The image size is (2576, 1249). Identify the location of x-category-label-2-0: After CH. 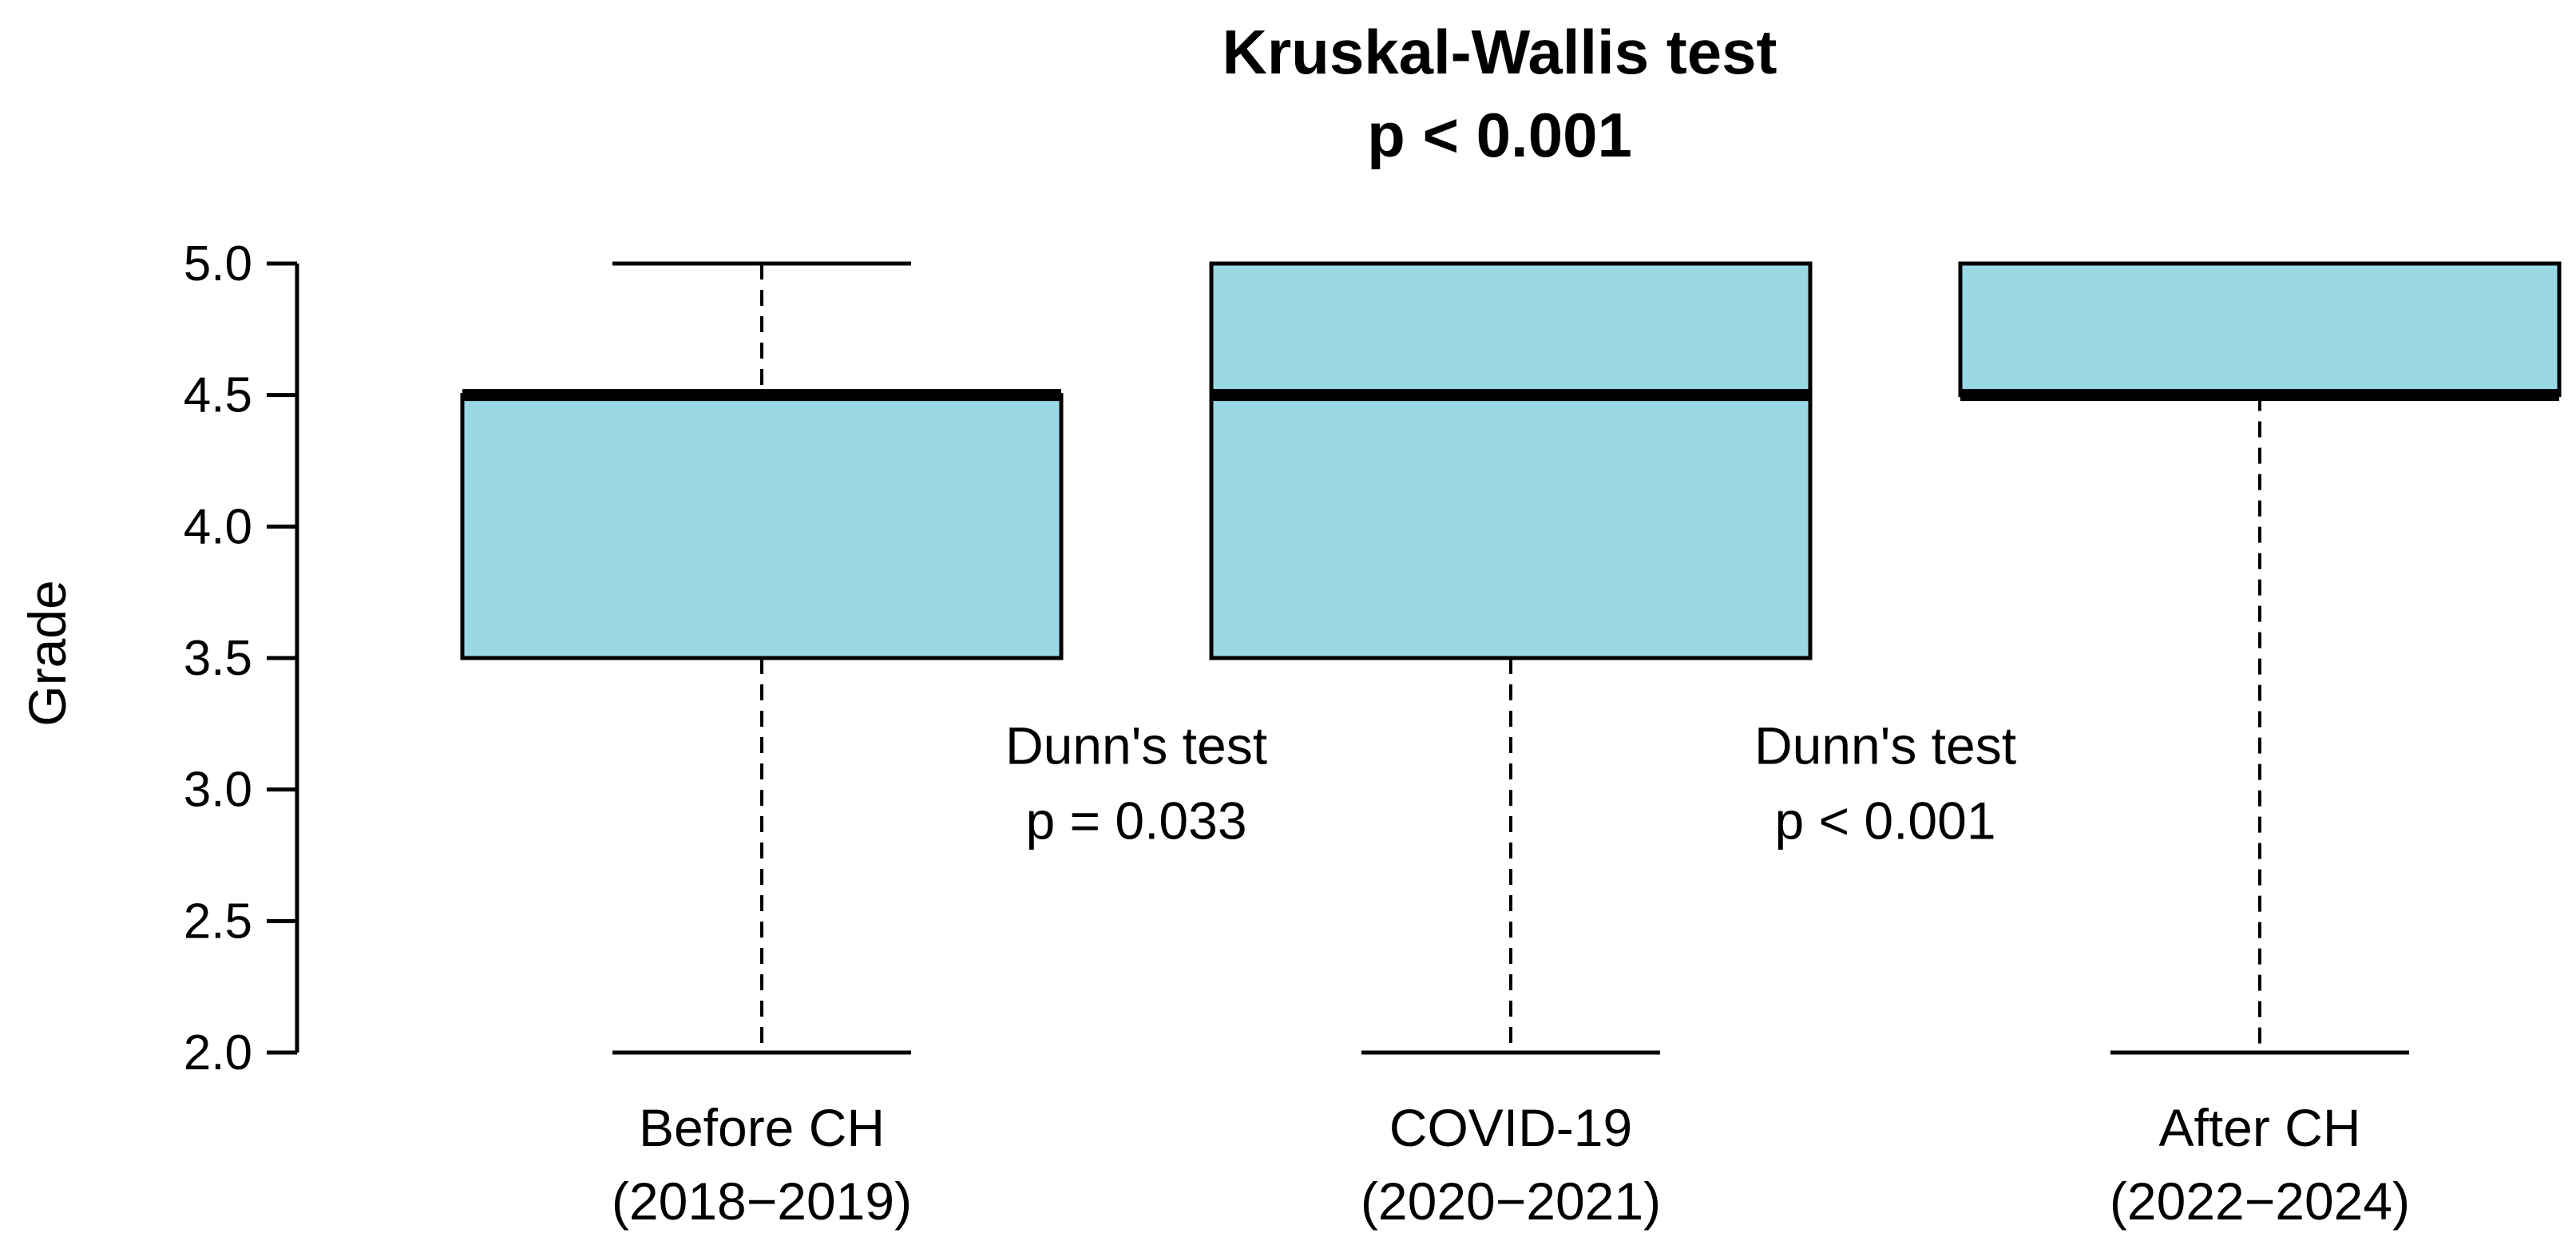
(2259, 1127).